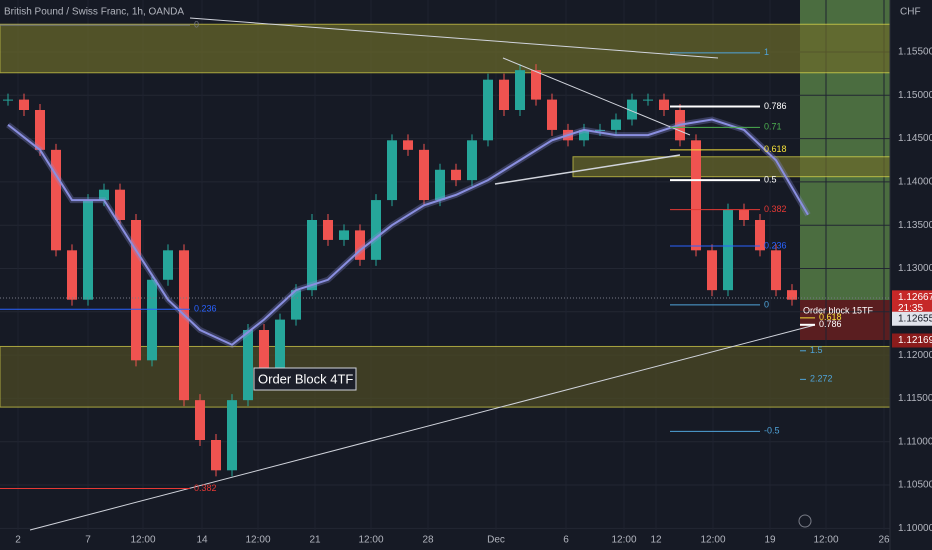 The height and width of the screenshot is (550, 932). What do you see at coordinates (816, 350) in the screenshot?
I see `fib-label: 1.5` at bounding box center [816, 350].